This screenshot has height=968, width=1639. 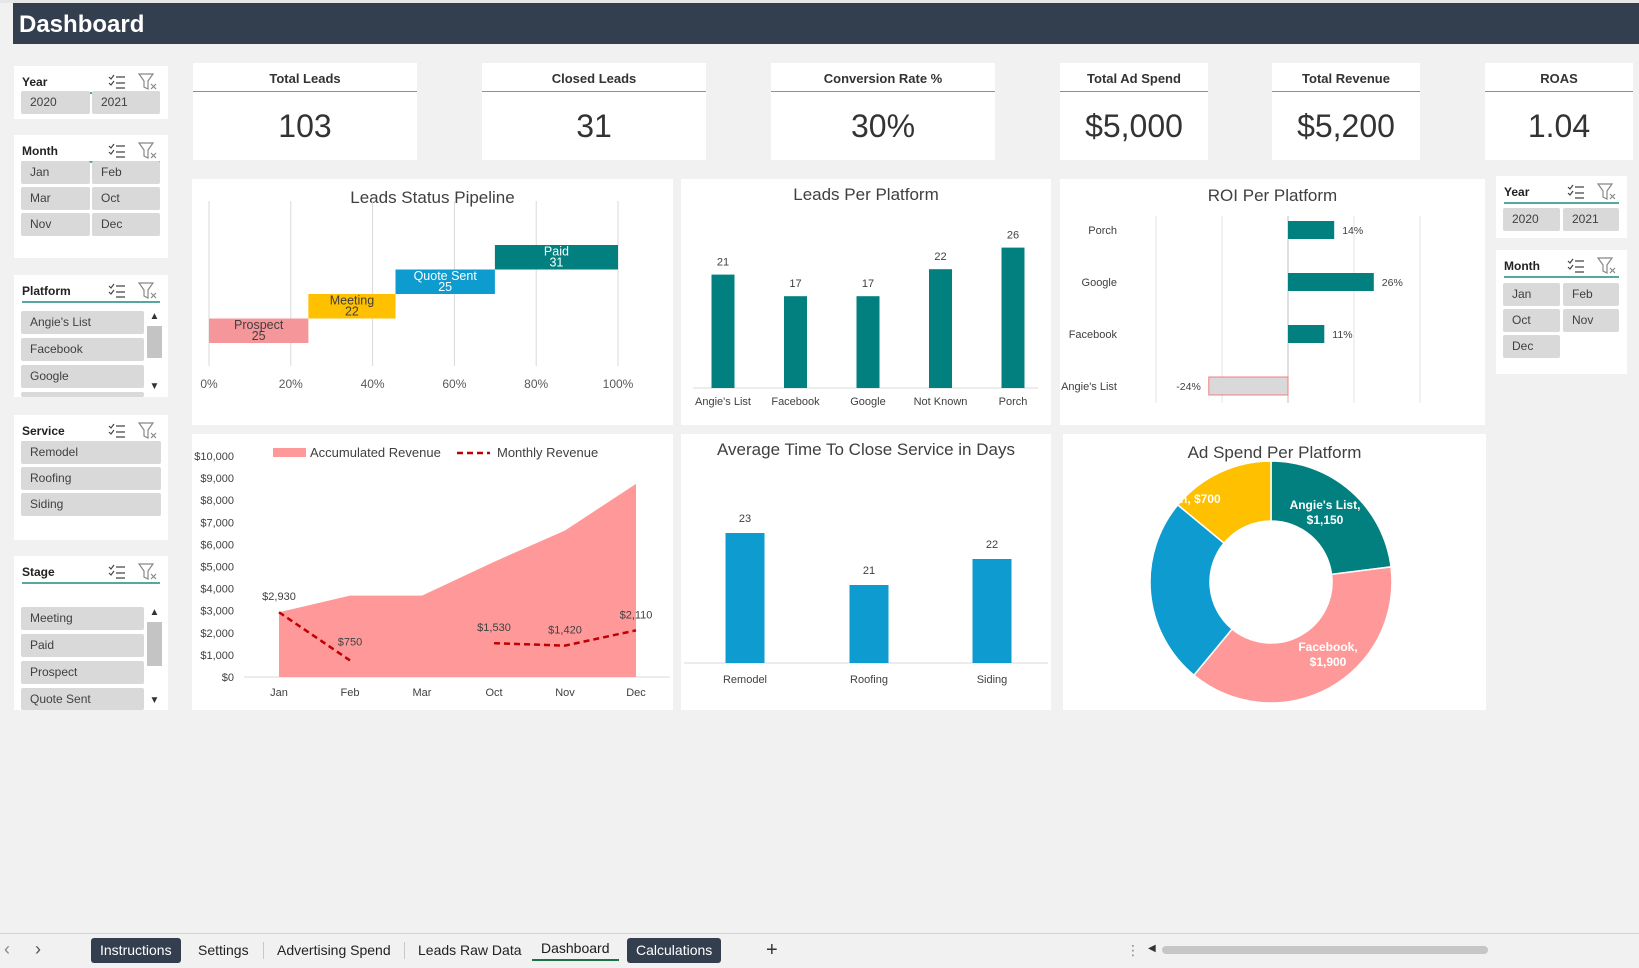 What do you see at coordinates (217, 479) in the screenshot?
I see `y-tick-label: $9,000` at bounding box center [217, 479].